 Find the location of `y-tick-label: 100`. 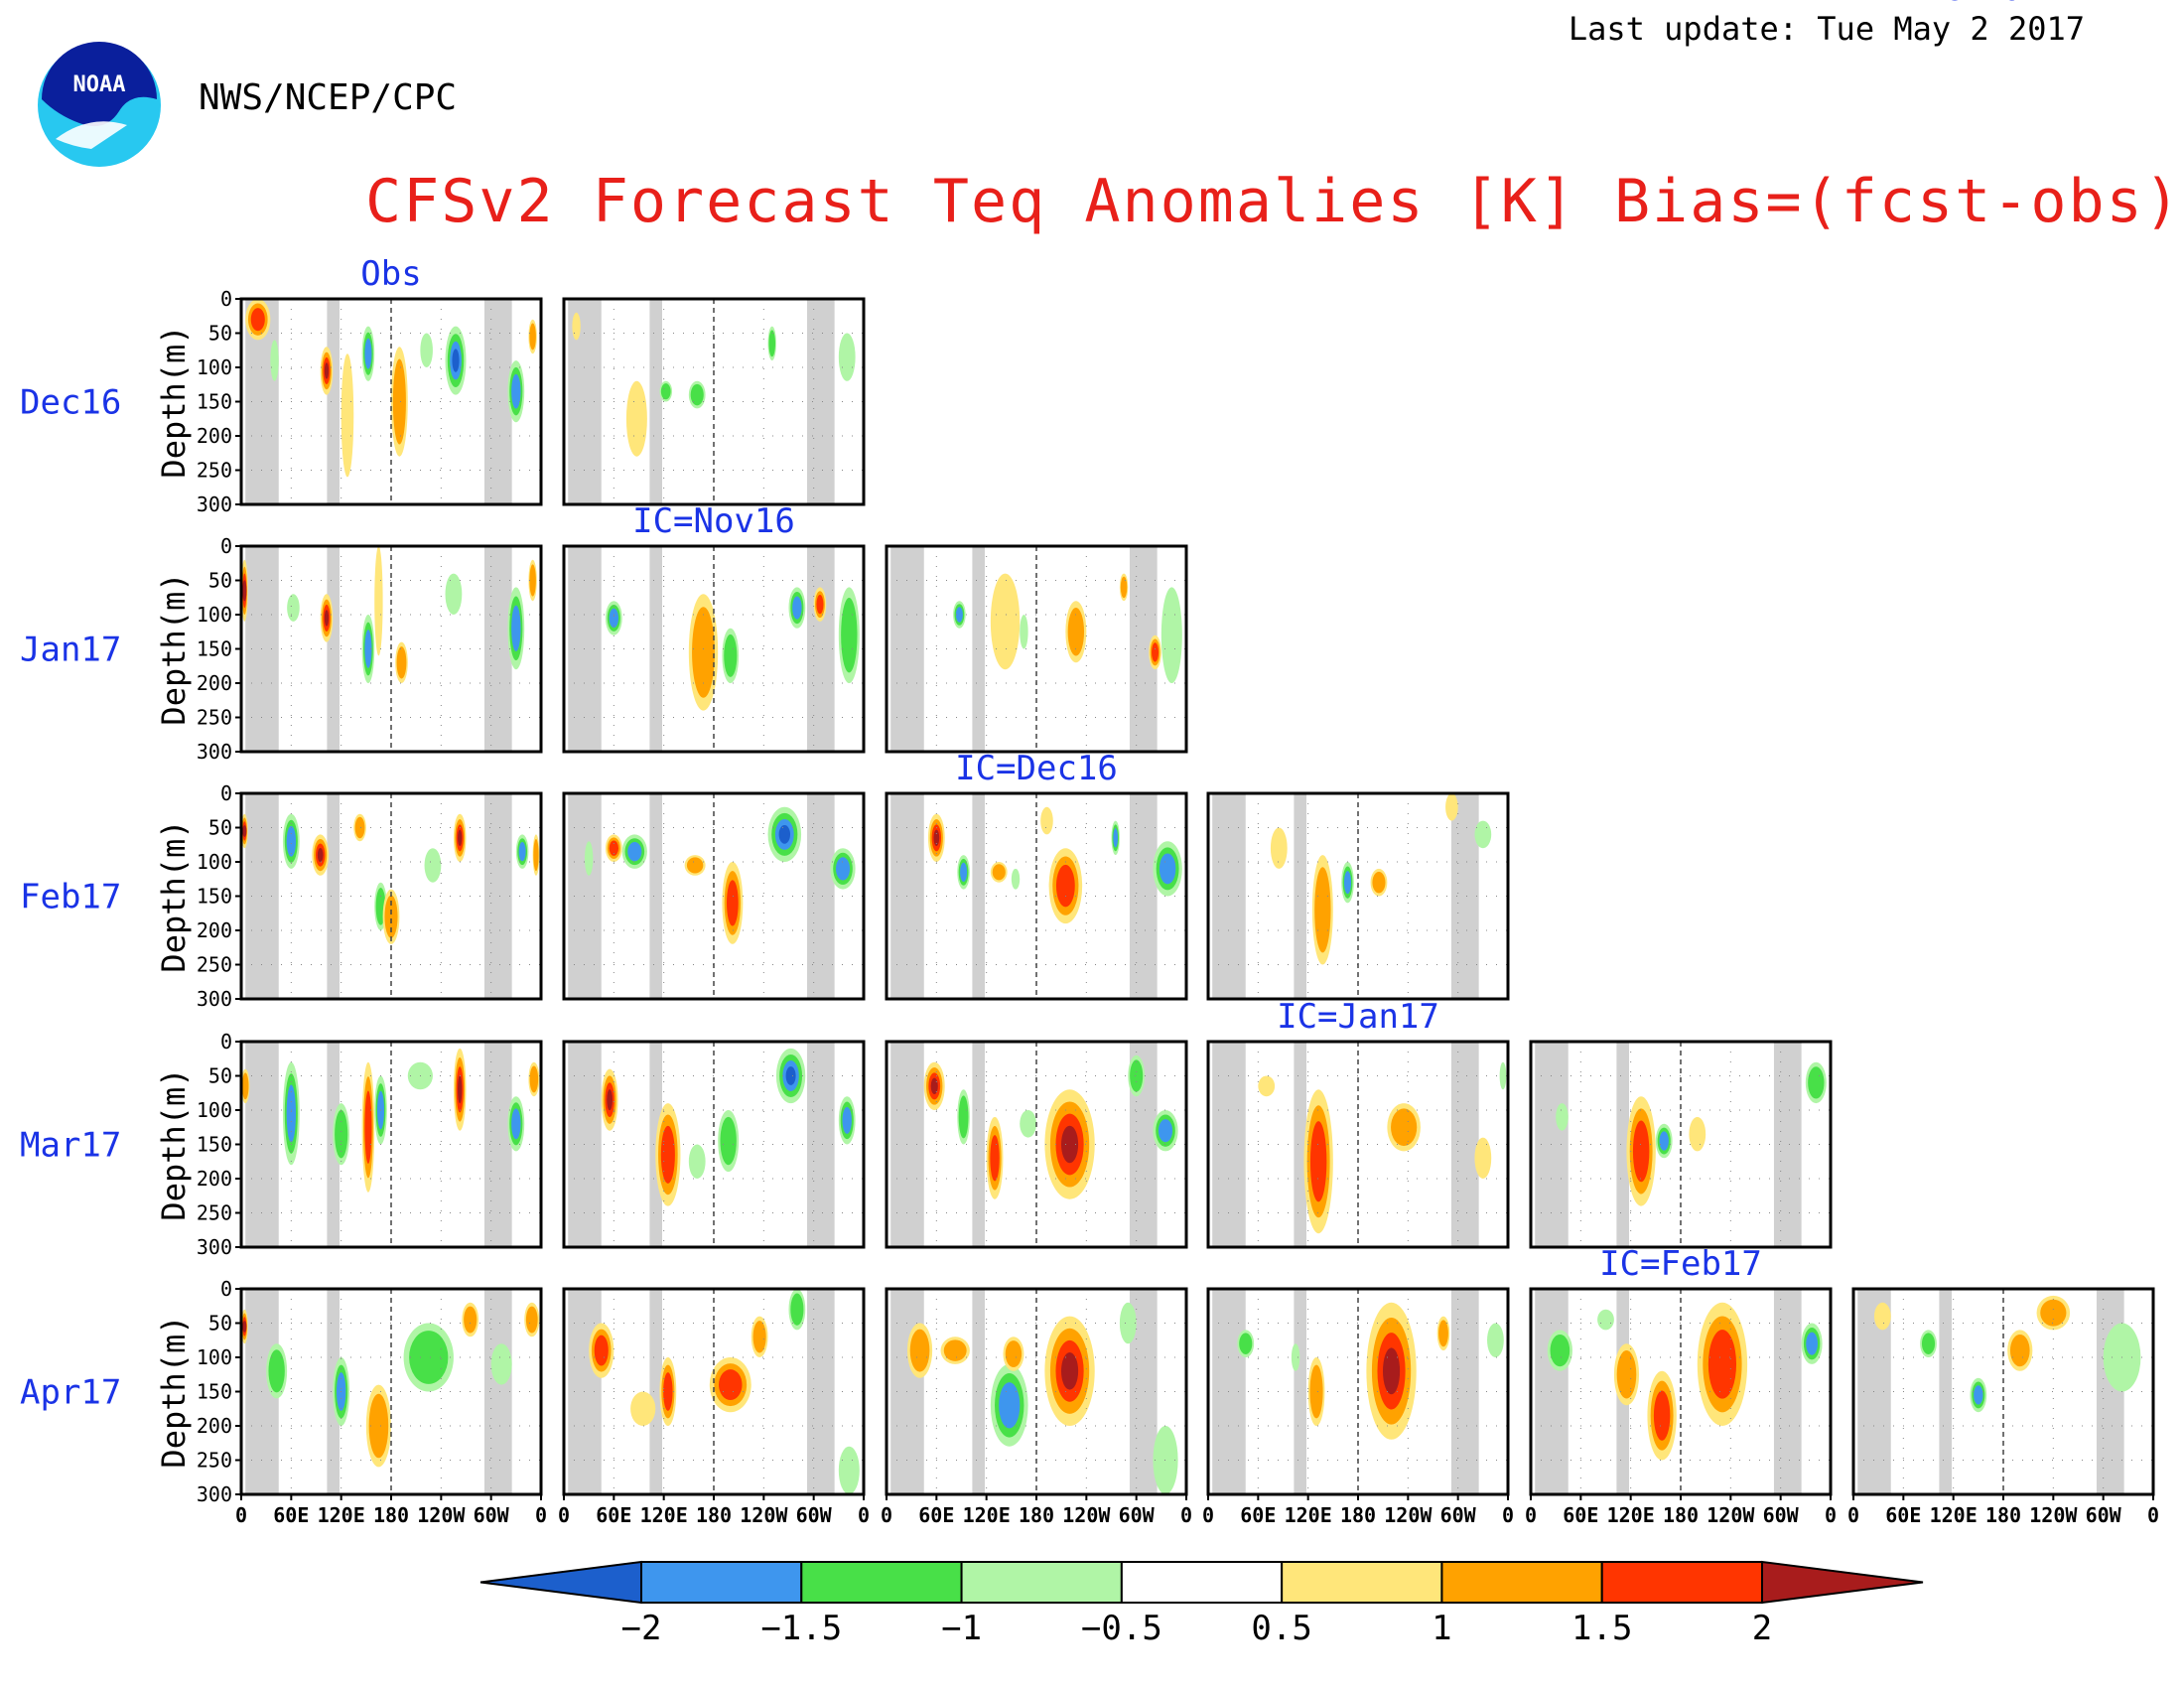

y-tick-label: 100 is located at coordinates (214, 615).